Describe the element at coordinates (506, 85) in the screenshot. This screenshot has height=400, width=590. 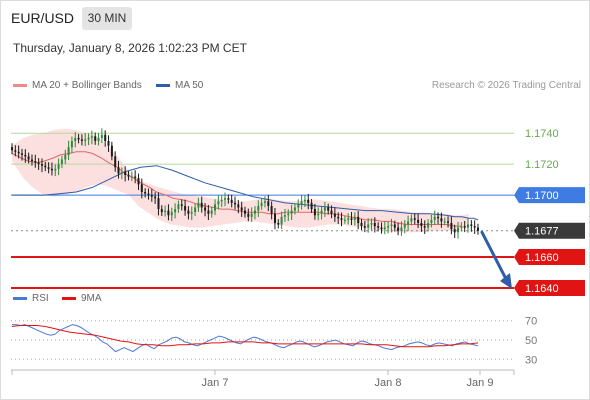
I see `credit-text: Research © 2026 Trading Central` at that location.